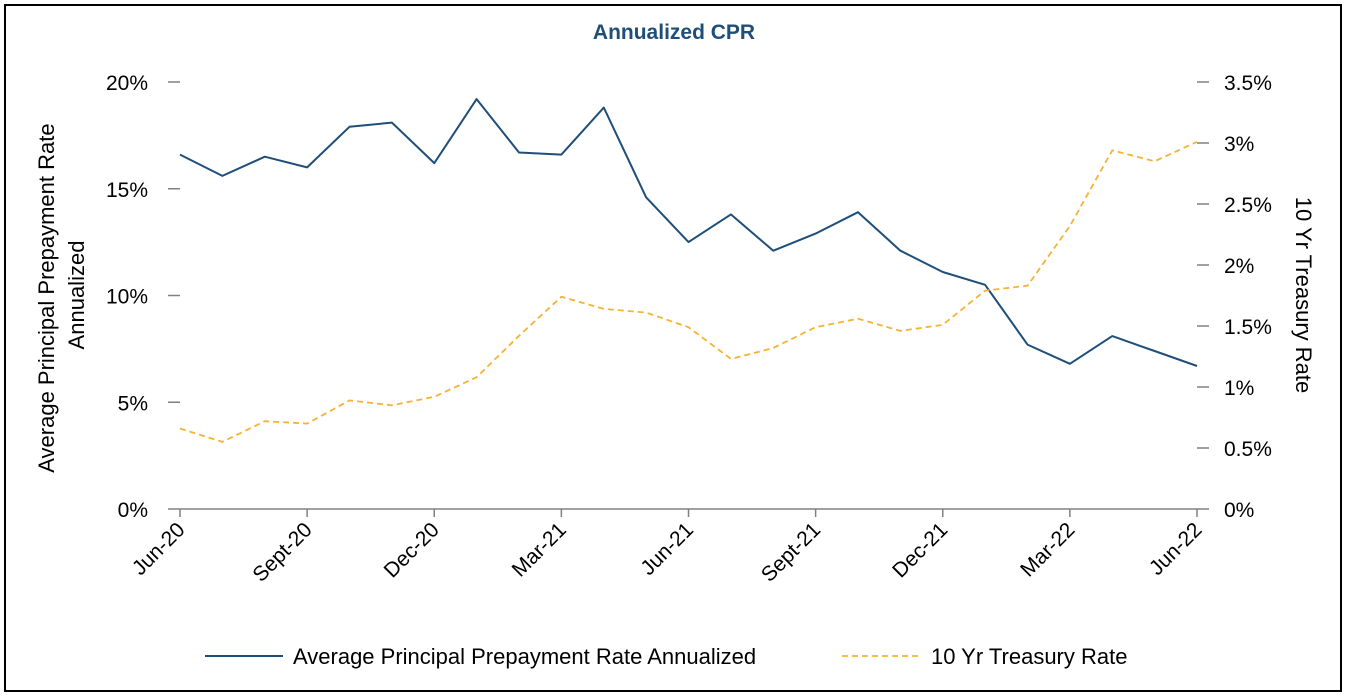 The height and width of the screenshot is (700, 1350). I want to click on y2-tick-label: 2.5%, so click(1248, 205).